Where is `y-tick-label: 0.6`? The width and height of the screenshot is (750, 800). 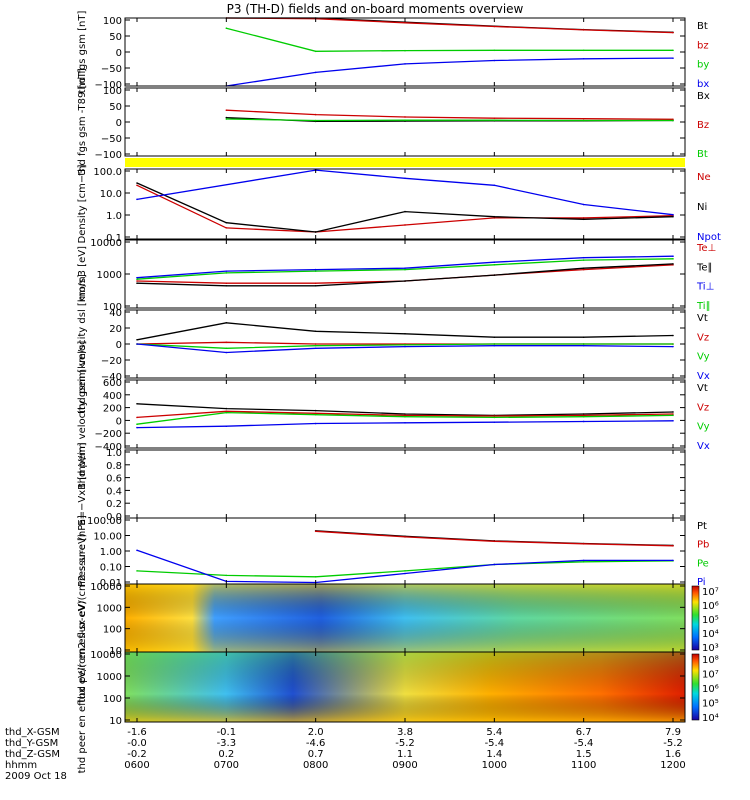
y-tick-label: 0.6 is located at coordinates (114, 479).